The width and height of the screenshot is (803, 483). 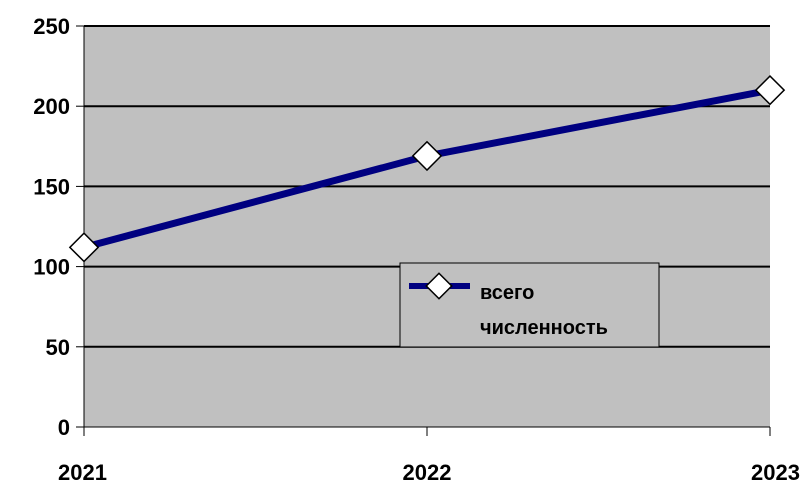 What do you see at coordinates (507, 293) in the screenshot?
I see `legend-label-line-1: всего` at bounding box center [507, 293].